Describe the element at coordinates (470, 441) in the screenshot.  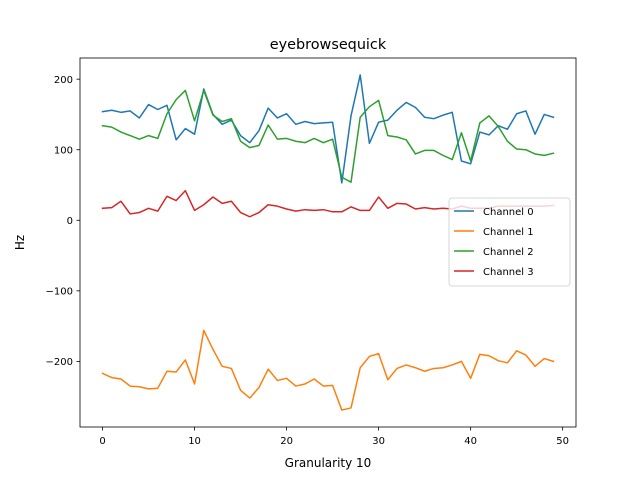
I see `x-tick-label: 40` at that location.